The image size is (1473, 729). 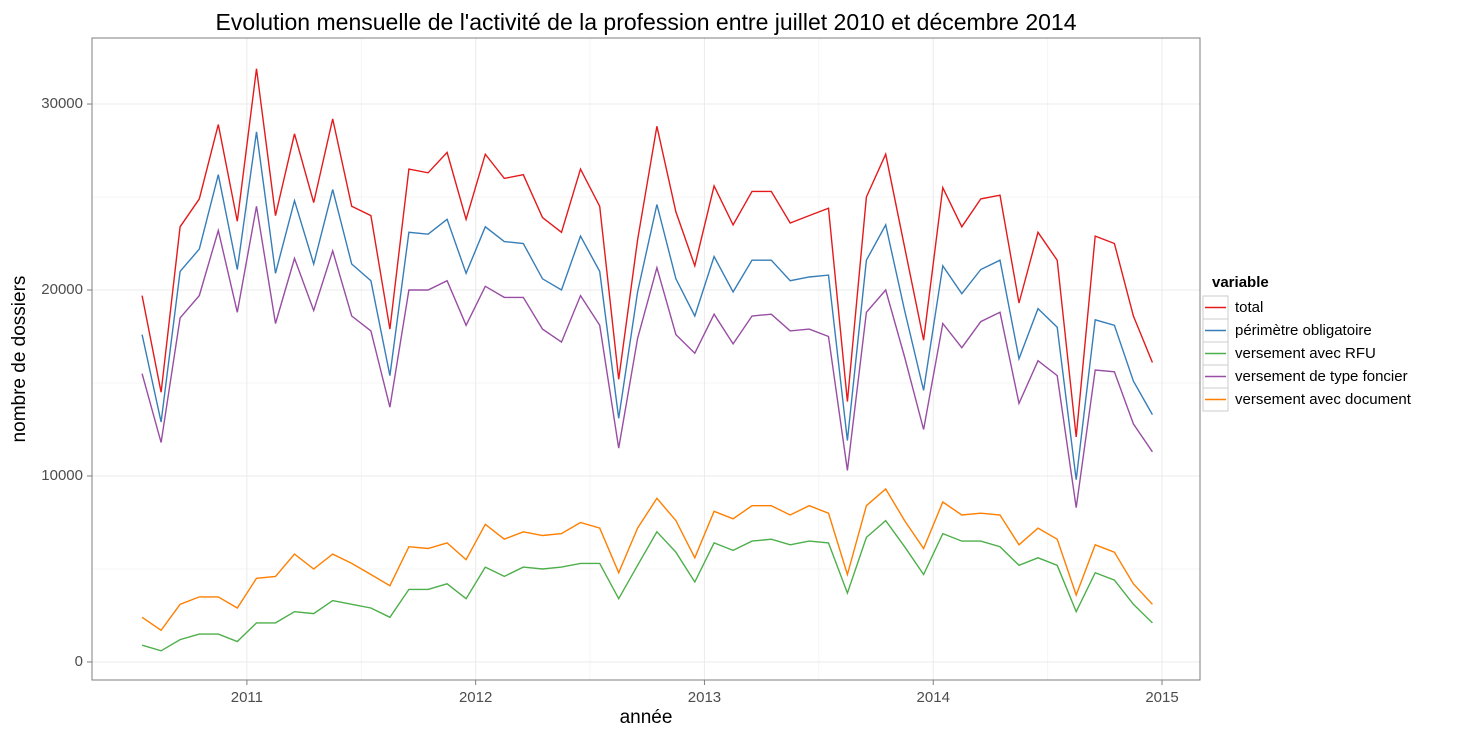 I want to click on y-tick-label: 0, so click(x=79, y=661).